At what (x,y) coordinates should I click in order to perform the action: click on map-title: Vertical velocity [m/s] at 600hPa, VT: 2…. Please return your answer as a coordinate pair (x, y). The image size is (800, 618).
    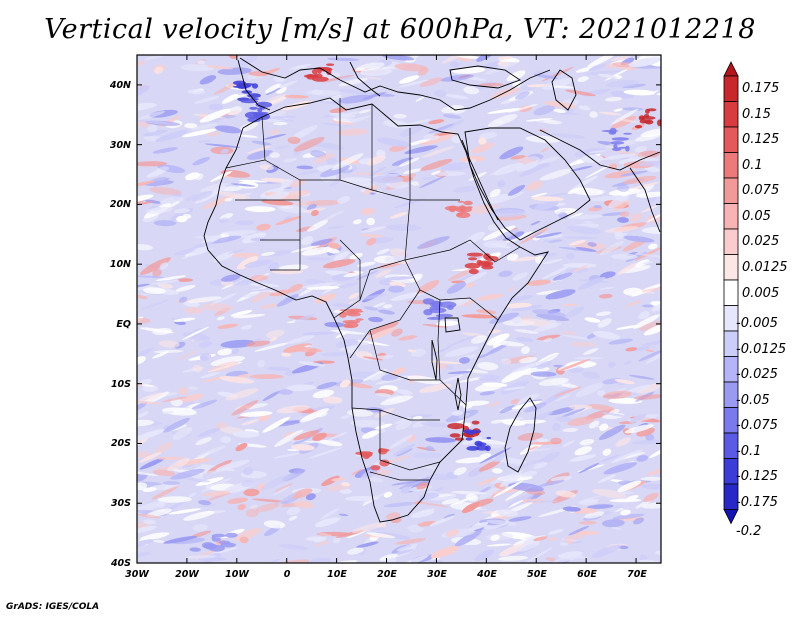
    Looking at the image, I should click on (400, 29).